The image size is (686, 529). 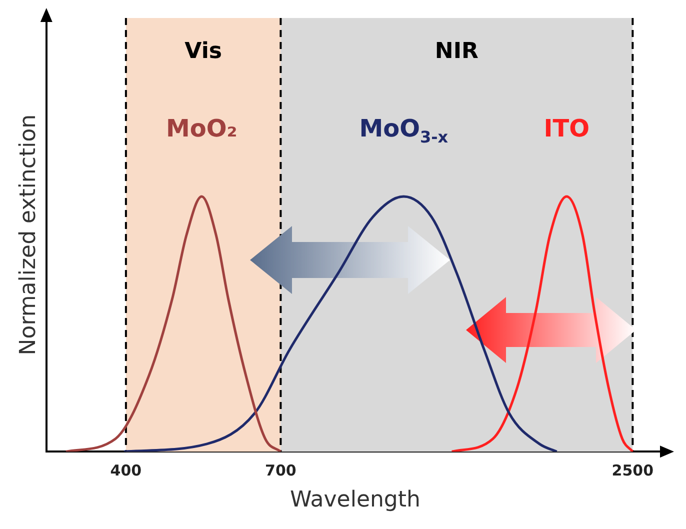 I want to click on y-axis-title: Normalized extinction, so click(x=28, y=235).